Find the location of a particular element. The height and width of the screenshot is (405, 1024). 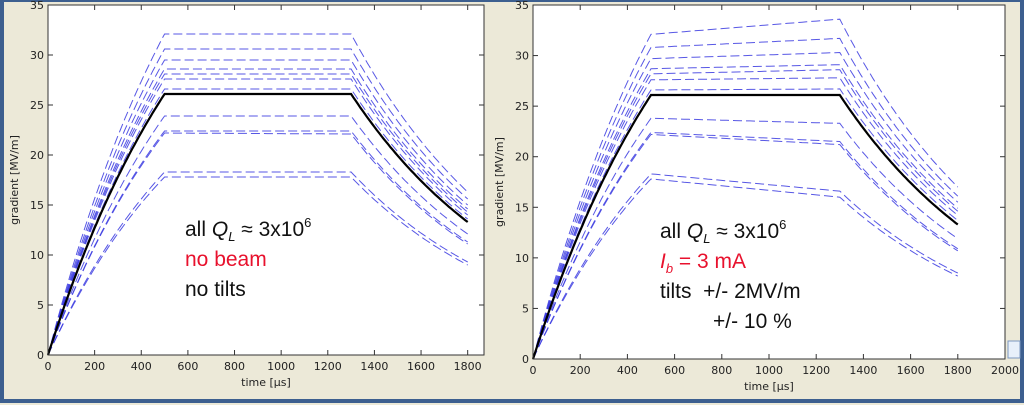

x-tick-label: 2000 is located at coordinates (1005, 370).